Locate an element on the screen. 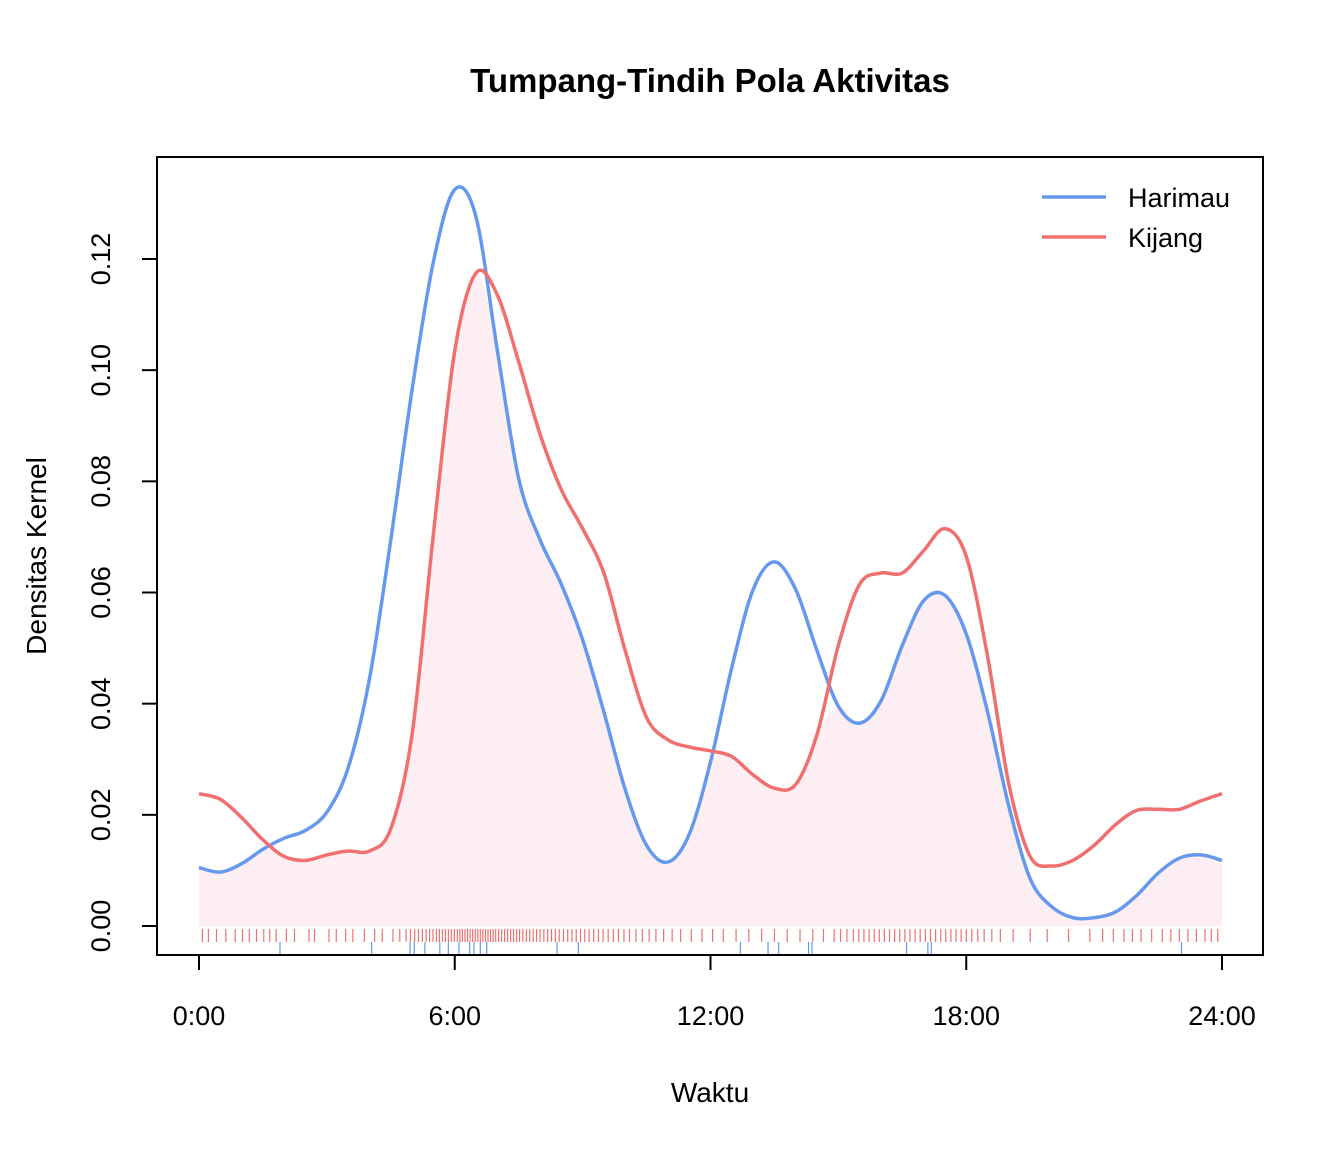  legend-label-harimau: Harimau is located at coordinates (1179, 198).